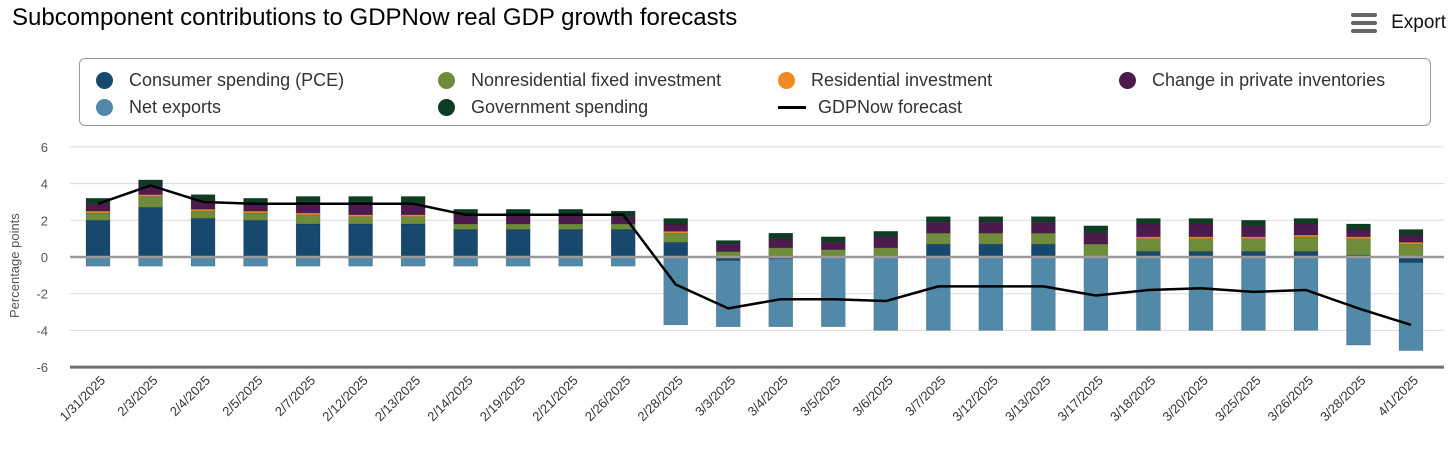 This screenshot has width=1456, height=457. I want to click on legend-item-residential: Residential investment, so click(885, 80).